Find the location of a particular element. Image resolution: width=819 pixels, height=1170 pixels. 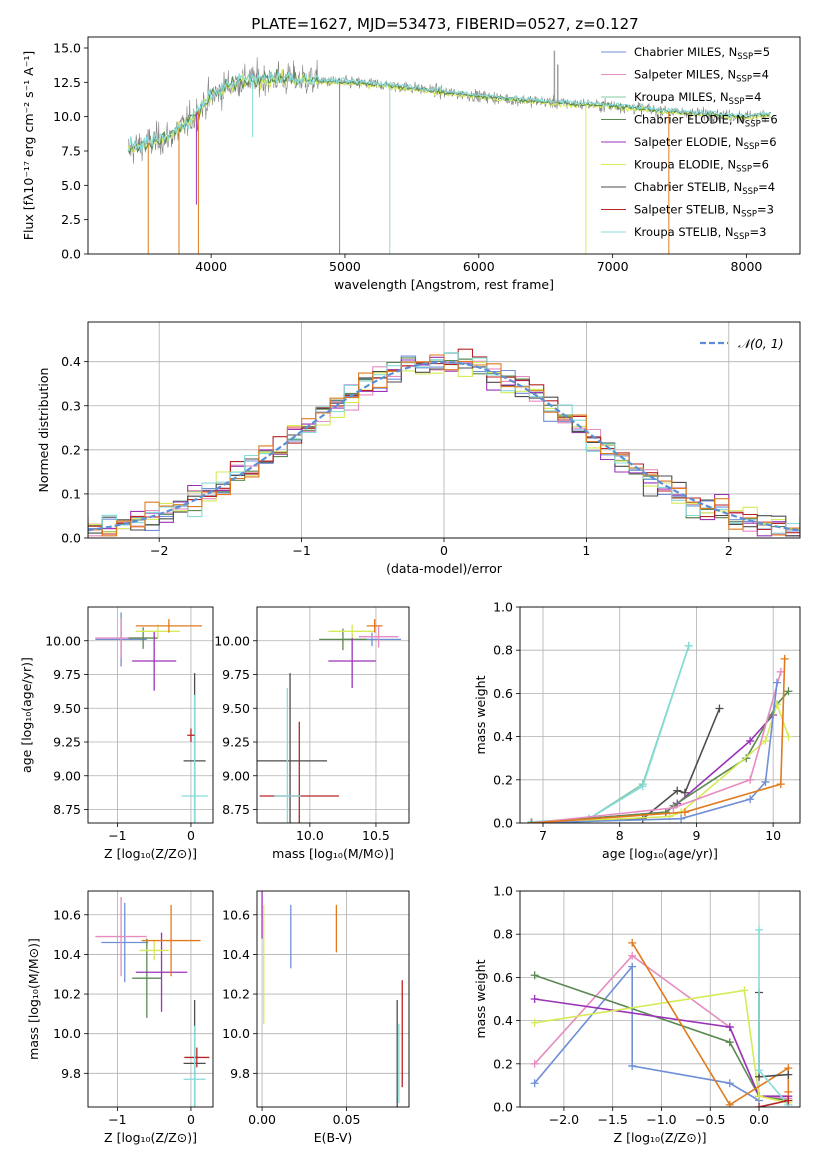

x-tick-label: −2 is located at coordinates (159, 550).